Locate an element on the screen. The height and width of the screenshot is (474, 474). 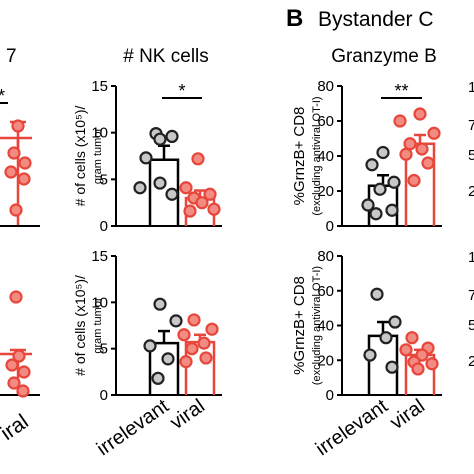
y-axis-label-line: (excluding antiviral OT-I) is located at coordinates (317, 325).